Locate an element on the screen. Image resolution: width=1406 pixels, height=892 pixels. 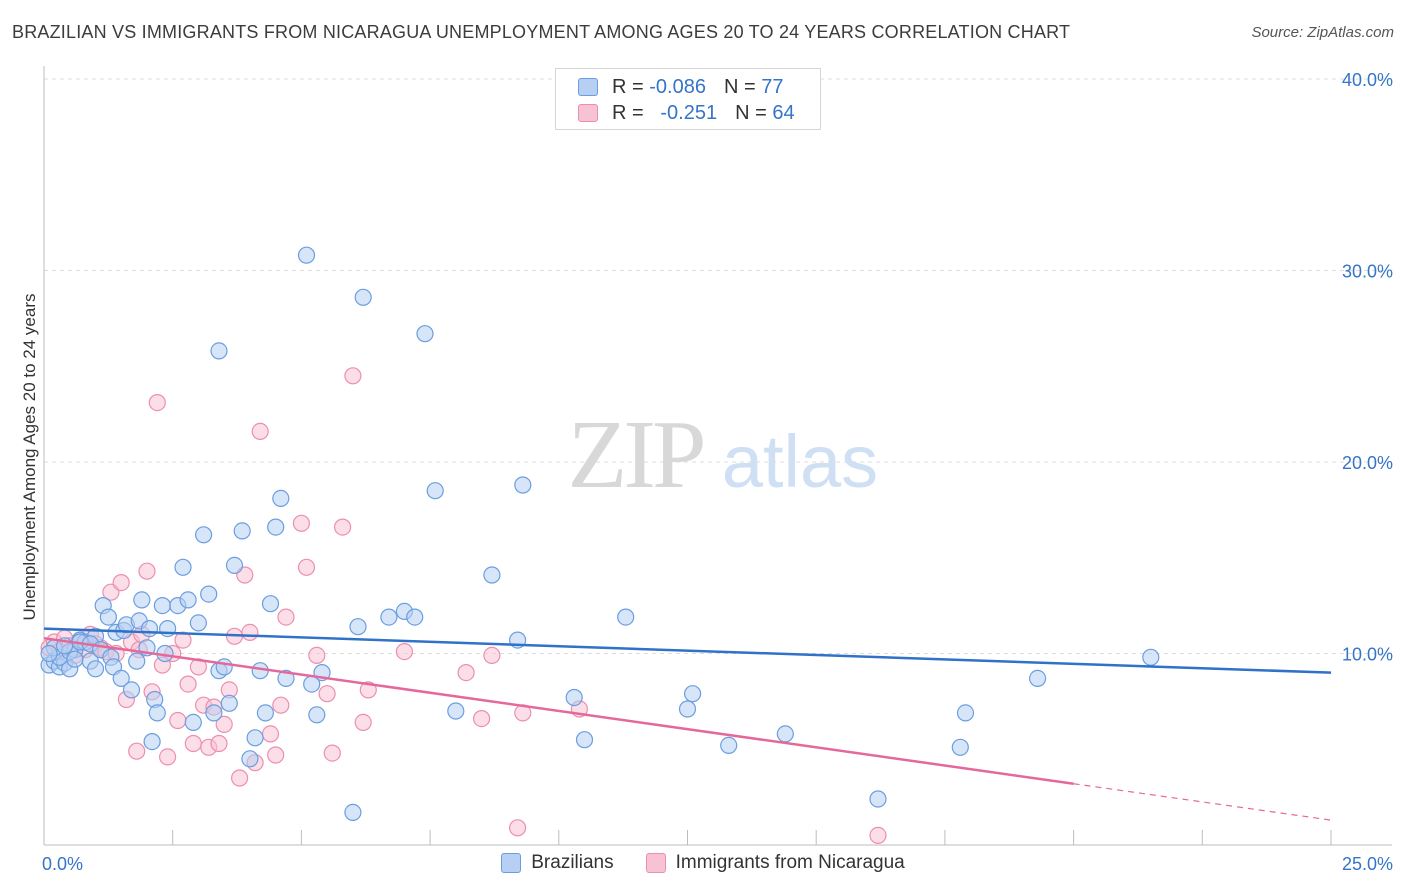
r-value: -0.086 is located at coordinates (677, 86).